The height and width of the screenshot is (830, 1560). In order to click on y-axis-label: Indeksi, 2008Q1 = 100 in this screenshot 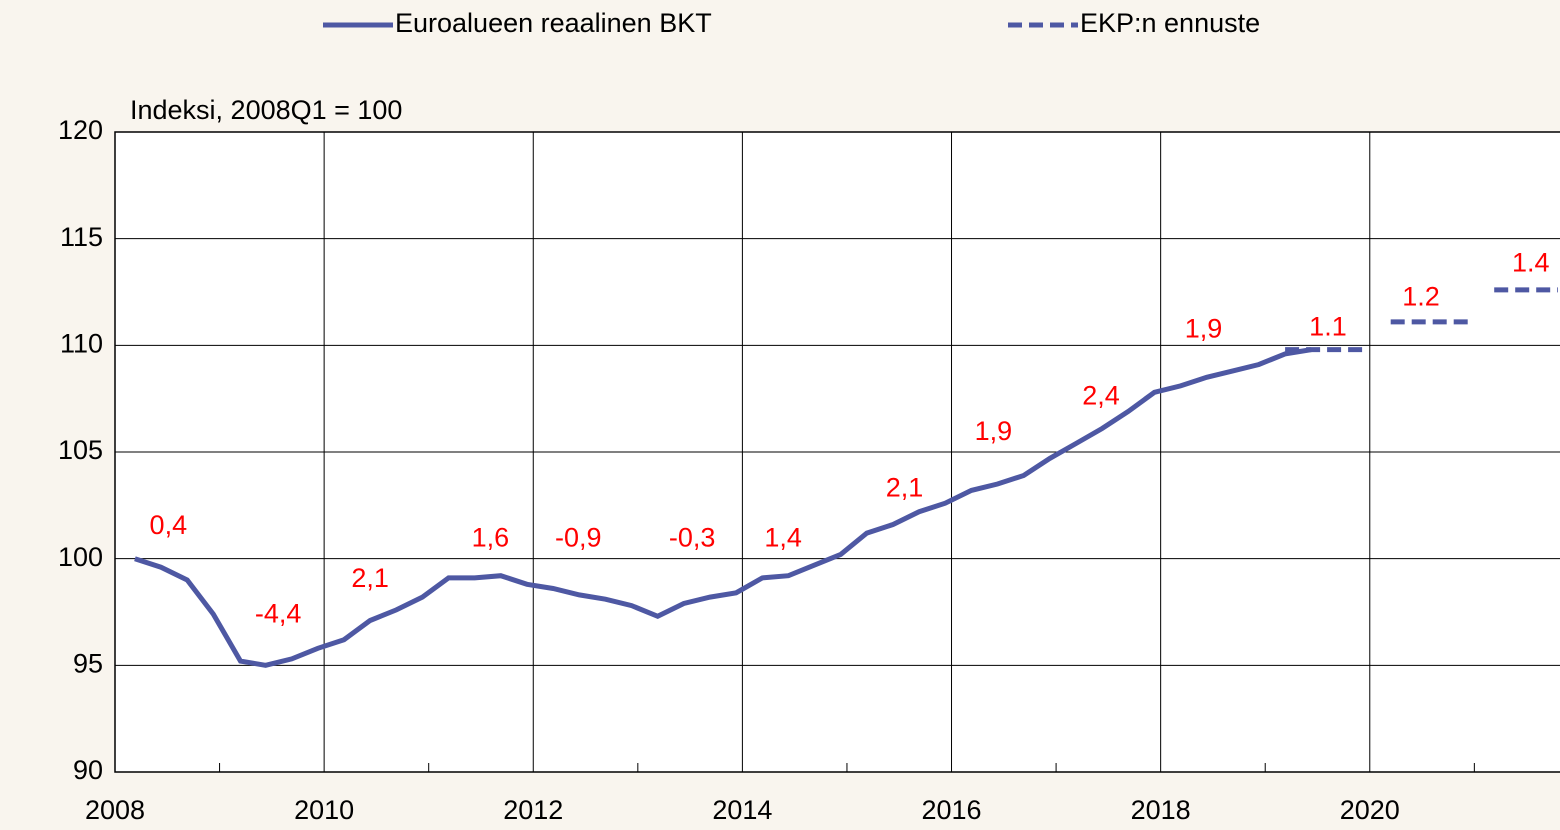, I will do `click(266, 110)`.